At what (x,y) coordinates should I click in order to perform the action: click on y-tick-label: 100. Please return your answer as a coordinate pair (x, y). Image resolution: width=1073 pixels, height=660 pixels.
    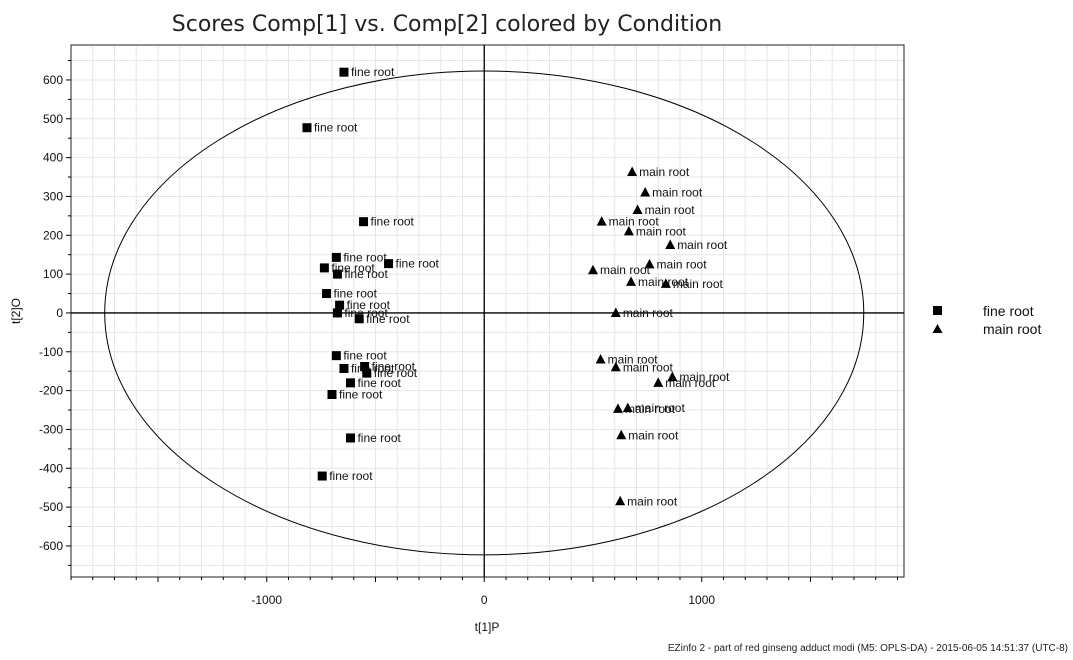
    Looking at the image, I should click on (53, 274).